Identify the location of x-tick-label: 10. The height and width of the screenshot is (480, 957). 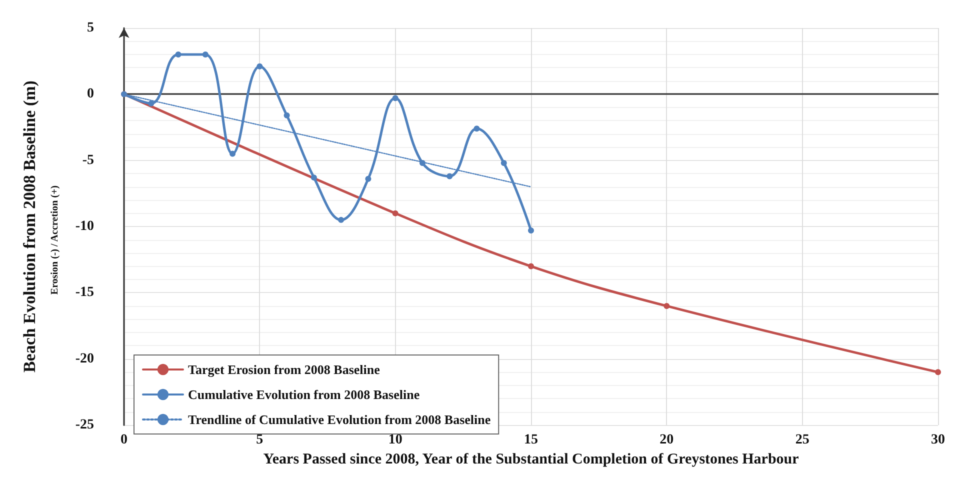
(395, 440).